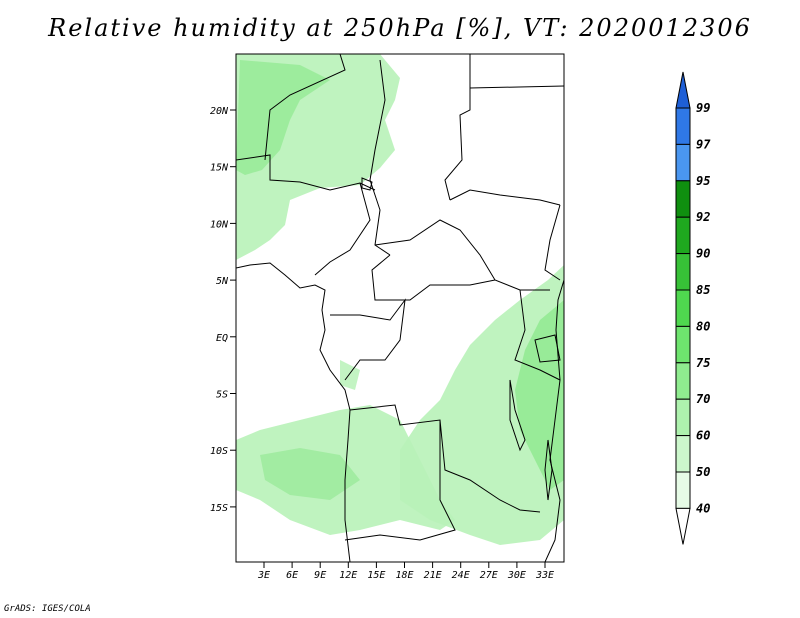 The height and width of the screenshot is (618, 800). What do you see at coordinates (320, 575) in the screenshot?
I see `lon-label: 9E` at bounding box center [320, 575].